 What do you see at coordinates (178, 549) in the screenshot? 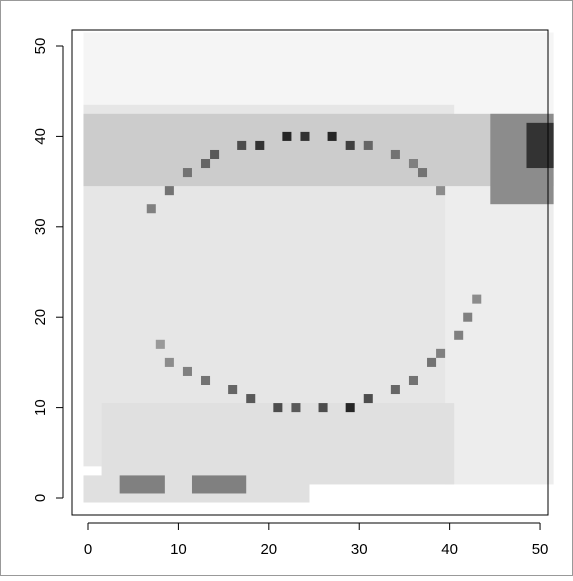
I see `x-tick-label: 10` at bounding box center [178, 549].